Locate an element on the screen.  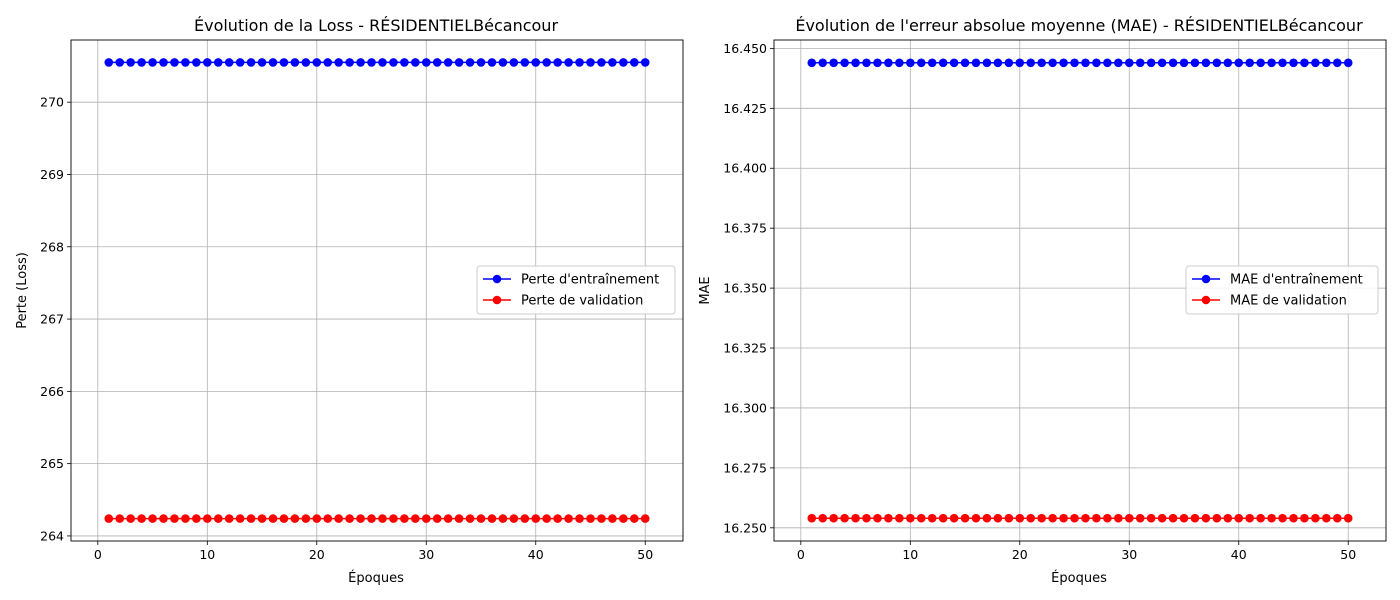
y-tick-label: 16.450 is located at coordinates (745, 48).